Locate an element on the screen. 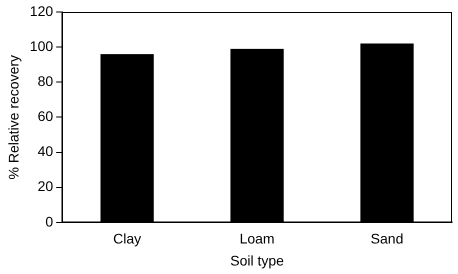  y-tick-label: 20 is located at coordinates (46, 186).